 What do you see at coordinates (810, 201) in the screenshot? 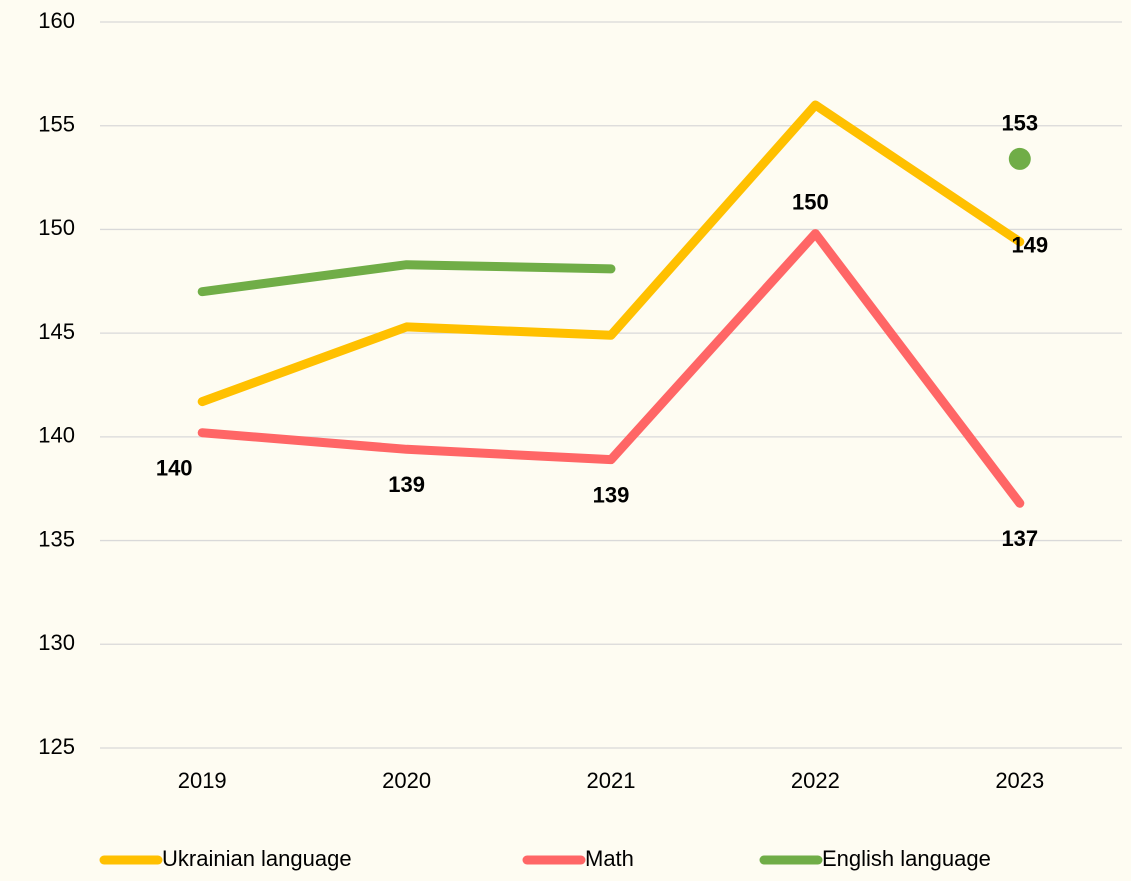
I see `data-label: 150` at bounding box center [810, 201].